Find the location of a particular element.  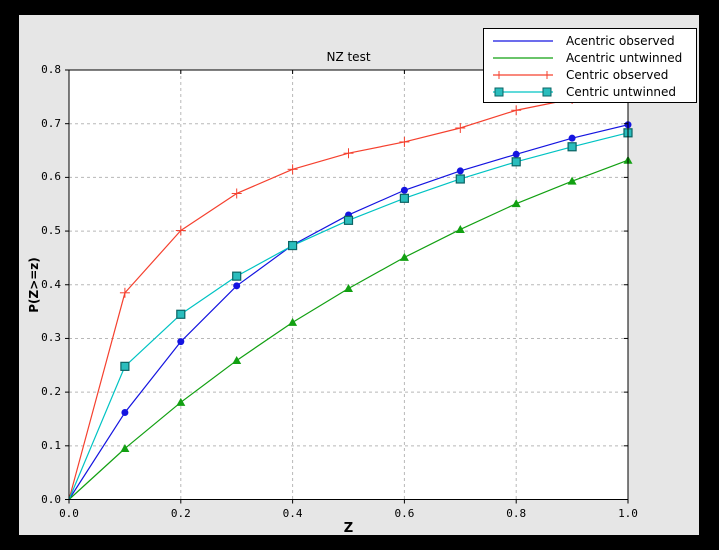

y-tick-label: 0.1 is located at coordinates (51, 445).